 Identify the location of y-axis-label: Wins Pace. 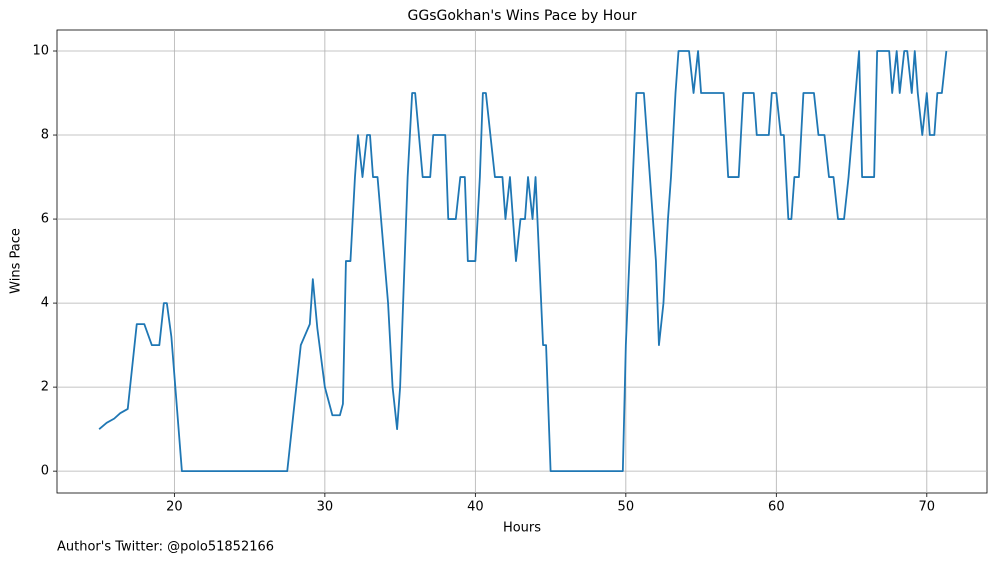
(16, 261).